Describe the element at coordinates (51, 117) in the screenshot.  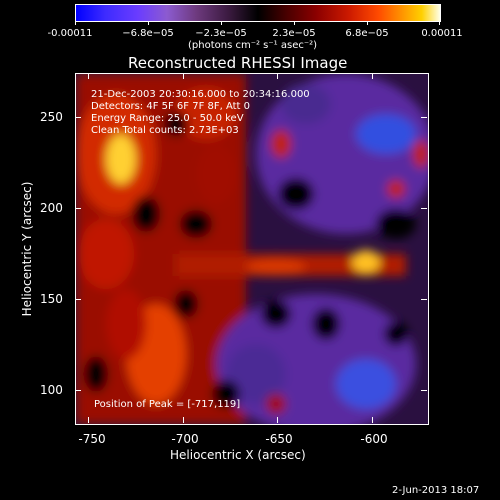
I see `y-tick-label: 250` at that location.